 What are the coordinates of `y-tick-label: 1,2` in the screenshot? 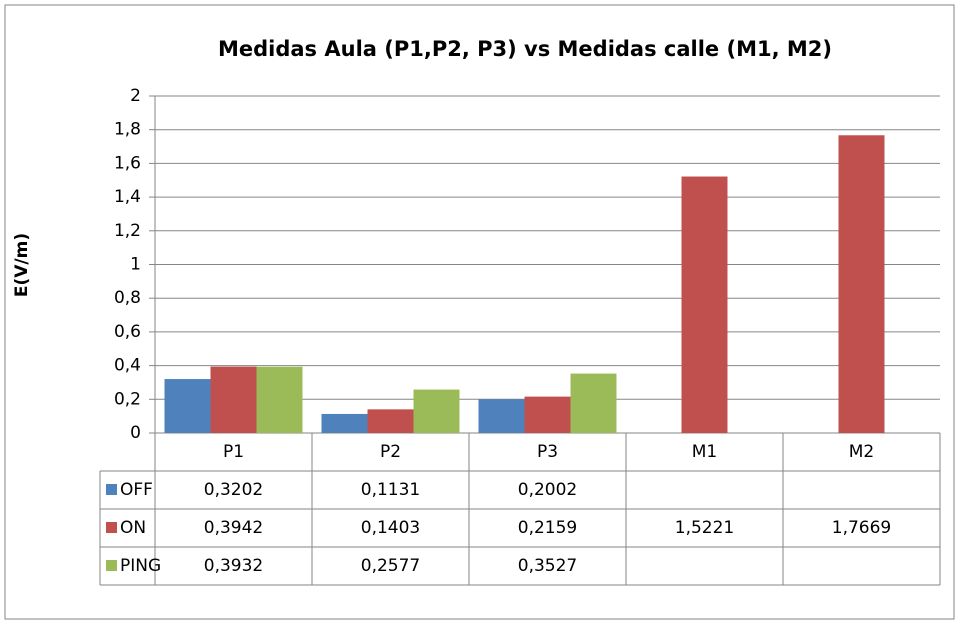 It's located at (127, 231).